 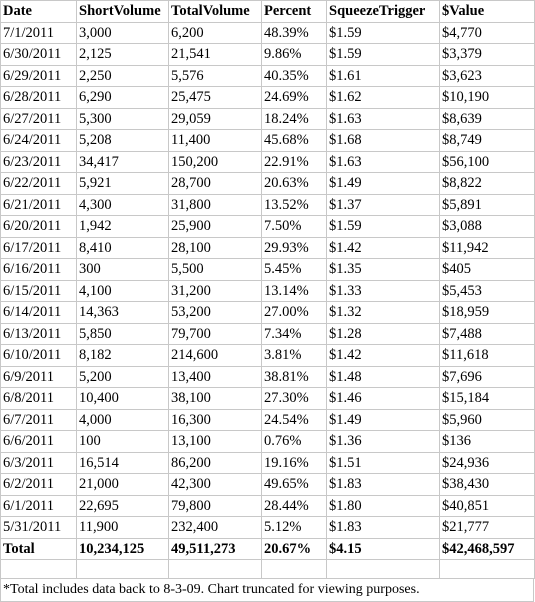 What do you see at coordinates (38, 484) in the screenshot?
I see `cell-date: 6/2/2011` at bounding box center [38, 484].